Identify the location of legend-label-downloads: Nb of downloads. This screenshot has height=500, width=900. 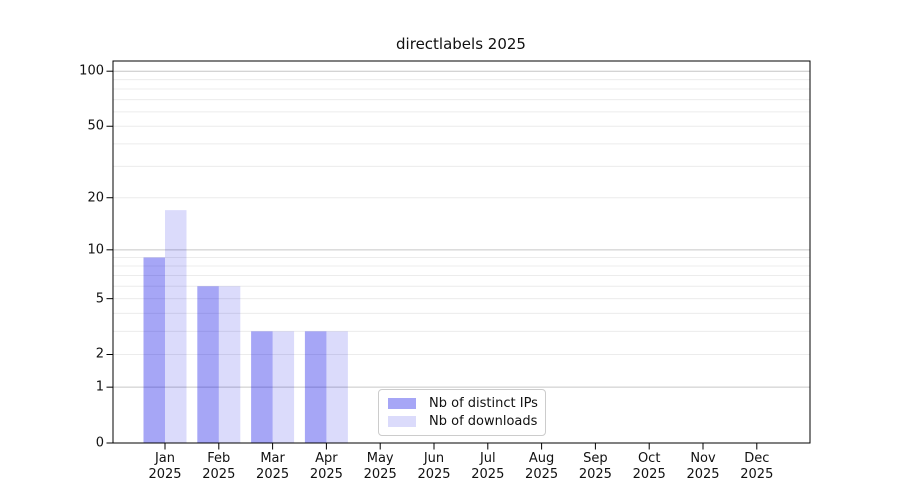
(483, 421).